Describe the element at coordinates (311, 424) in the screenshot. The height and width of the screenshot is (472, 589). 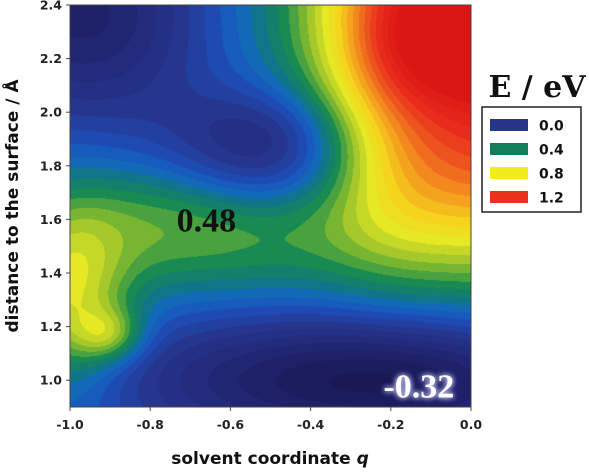
I see `x-tick-label: -0.4` at that location.